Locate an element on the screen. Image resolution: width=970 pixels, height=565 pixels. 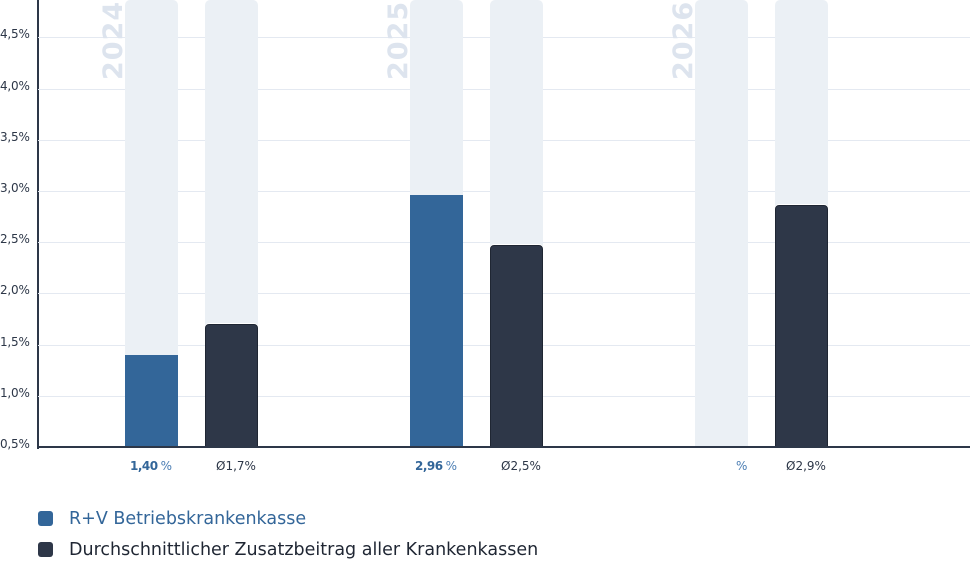
x-axis-line is located at coordinates (503, 447).